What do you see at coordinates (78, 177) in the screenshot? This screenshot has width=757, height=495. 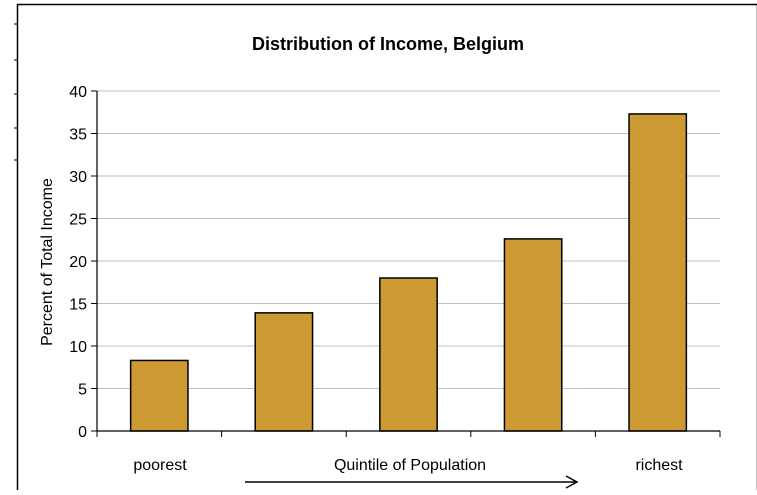 I see `y-tick-label: 30` at bounding box center [78, 177].